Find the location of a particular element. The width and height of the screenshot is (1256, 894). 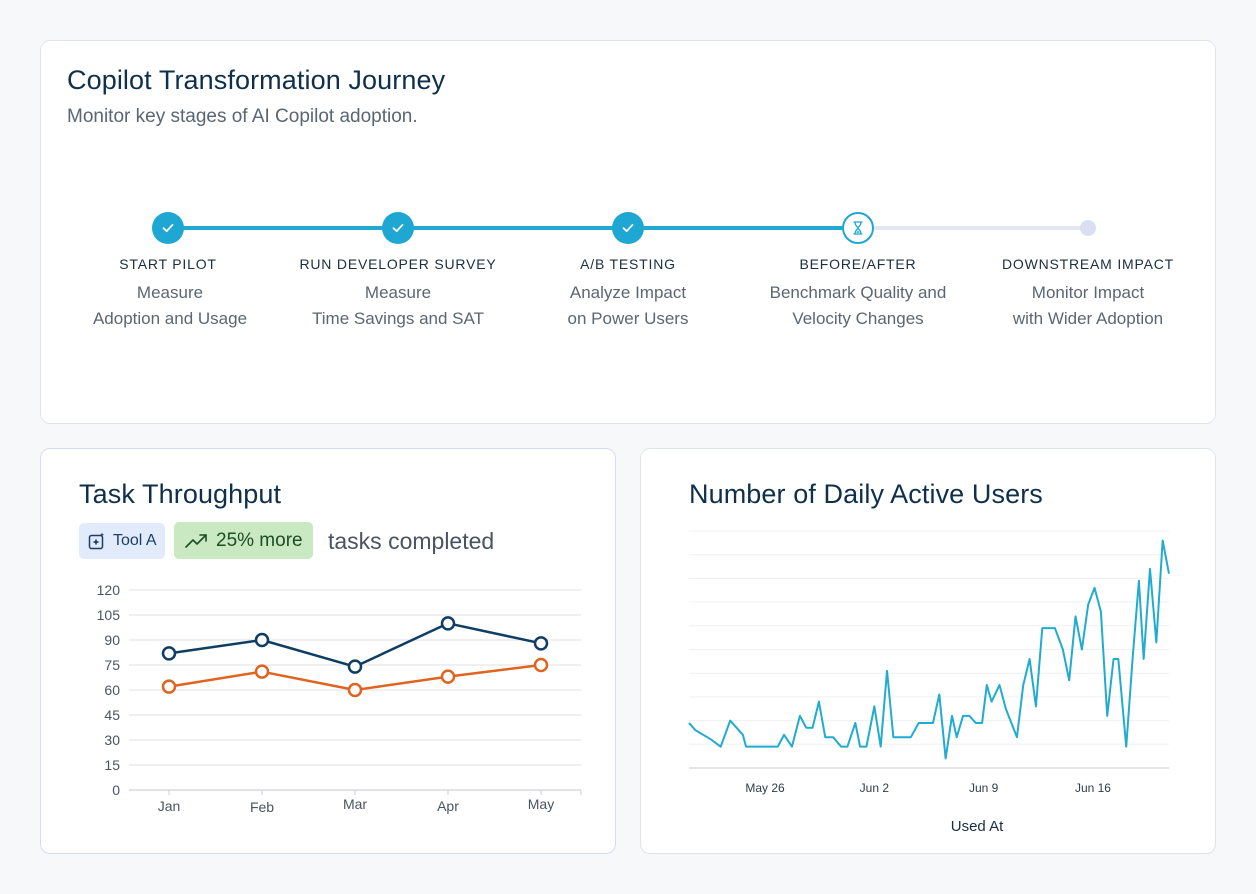

increase-badge: 25% more is located at coordinates (243, 540).